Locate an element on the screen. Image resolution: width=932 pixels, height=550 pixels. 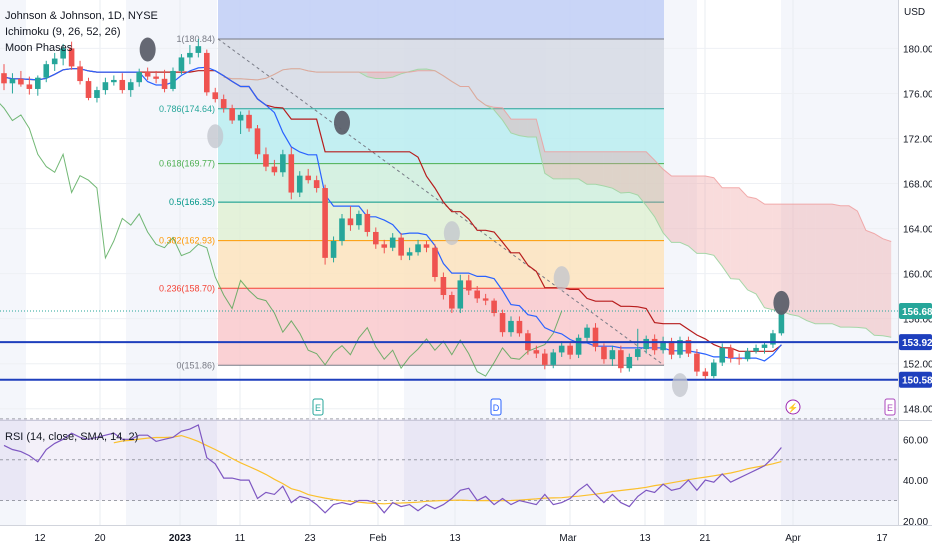
legend-ichimoku: Ichimoku (9, 26, 52, 26) is located at coordinates (63, 32).